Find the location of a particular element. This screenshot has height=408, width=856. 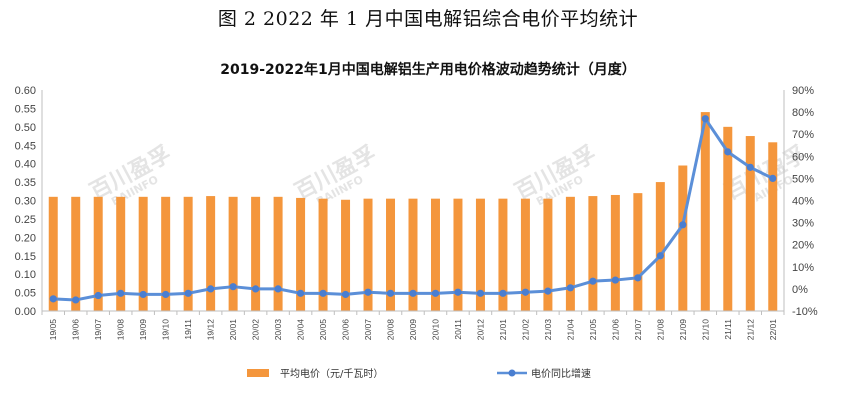

x-tick-label: 20/02 is located at coordinates (256, 330).